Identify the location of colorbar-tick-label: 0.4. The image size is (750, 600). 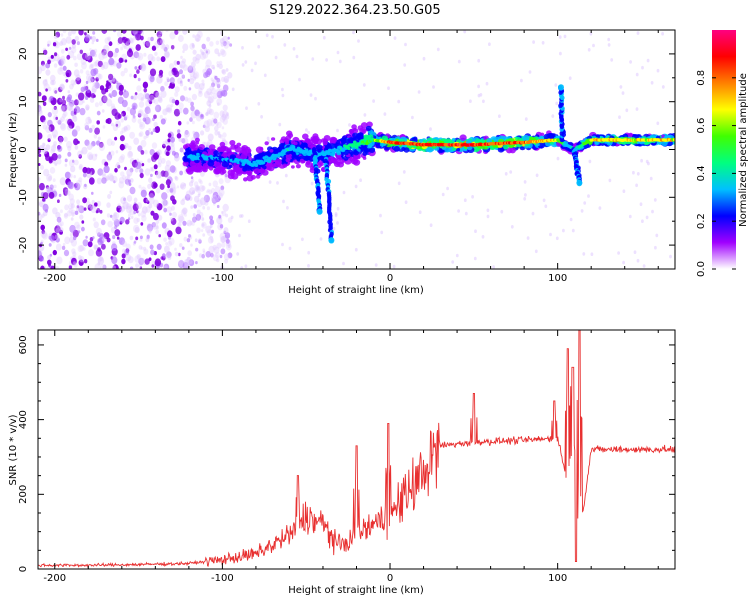
(701, 173).